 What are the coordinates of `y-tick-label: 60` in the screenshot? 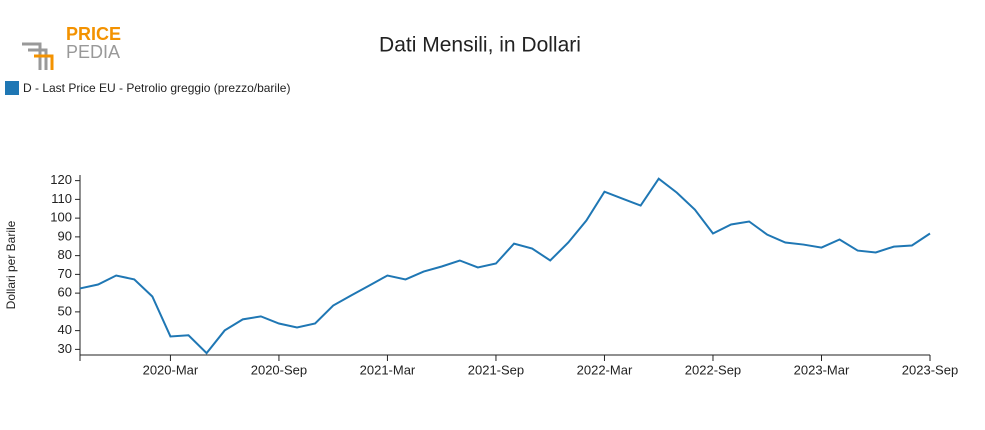 It's located at (65, 292).